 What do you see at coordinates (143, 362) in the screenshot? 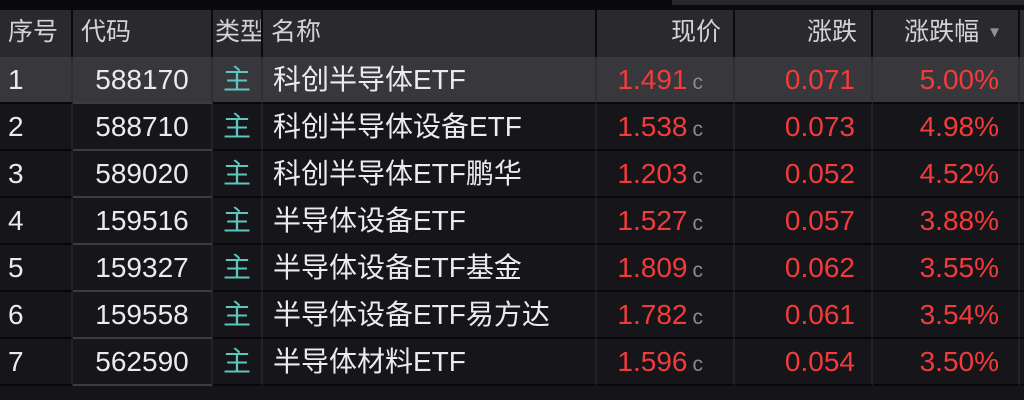
I see `cell-code: 562590` at bounding box center [143, 362].